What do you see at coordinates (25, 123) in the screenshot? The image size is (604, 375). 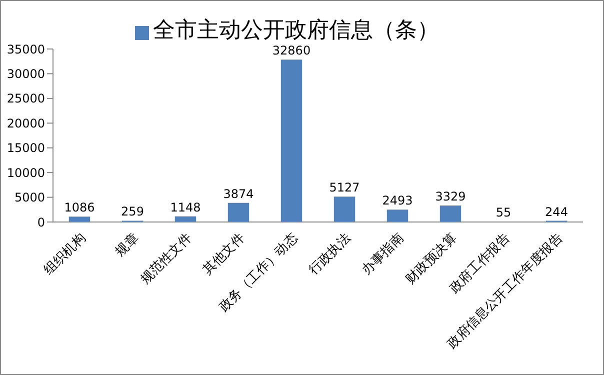 I see `y-tick-label: 20000` at bounding box center [25, 123].